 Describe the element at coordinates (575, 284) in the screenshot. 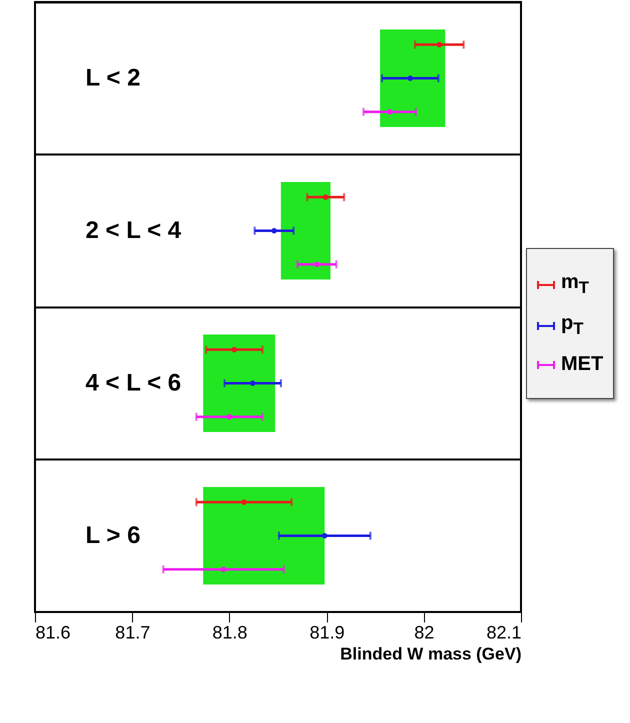

I see `legend-label: m$_{T}$` at that location.